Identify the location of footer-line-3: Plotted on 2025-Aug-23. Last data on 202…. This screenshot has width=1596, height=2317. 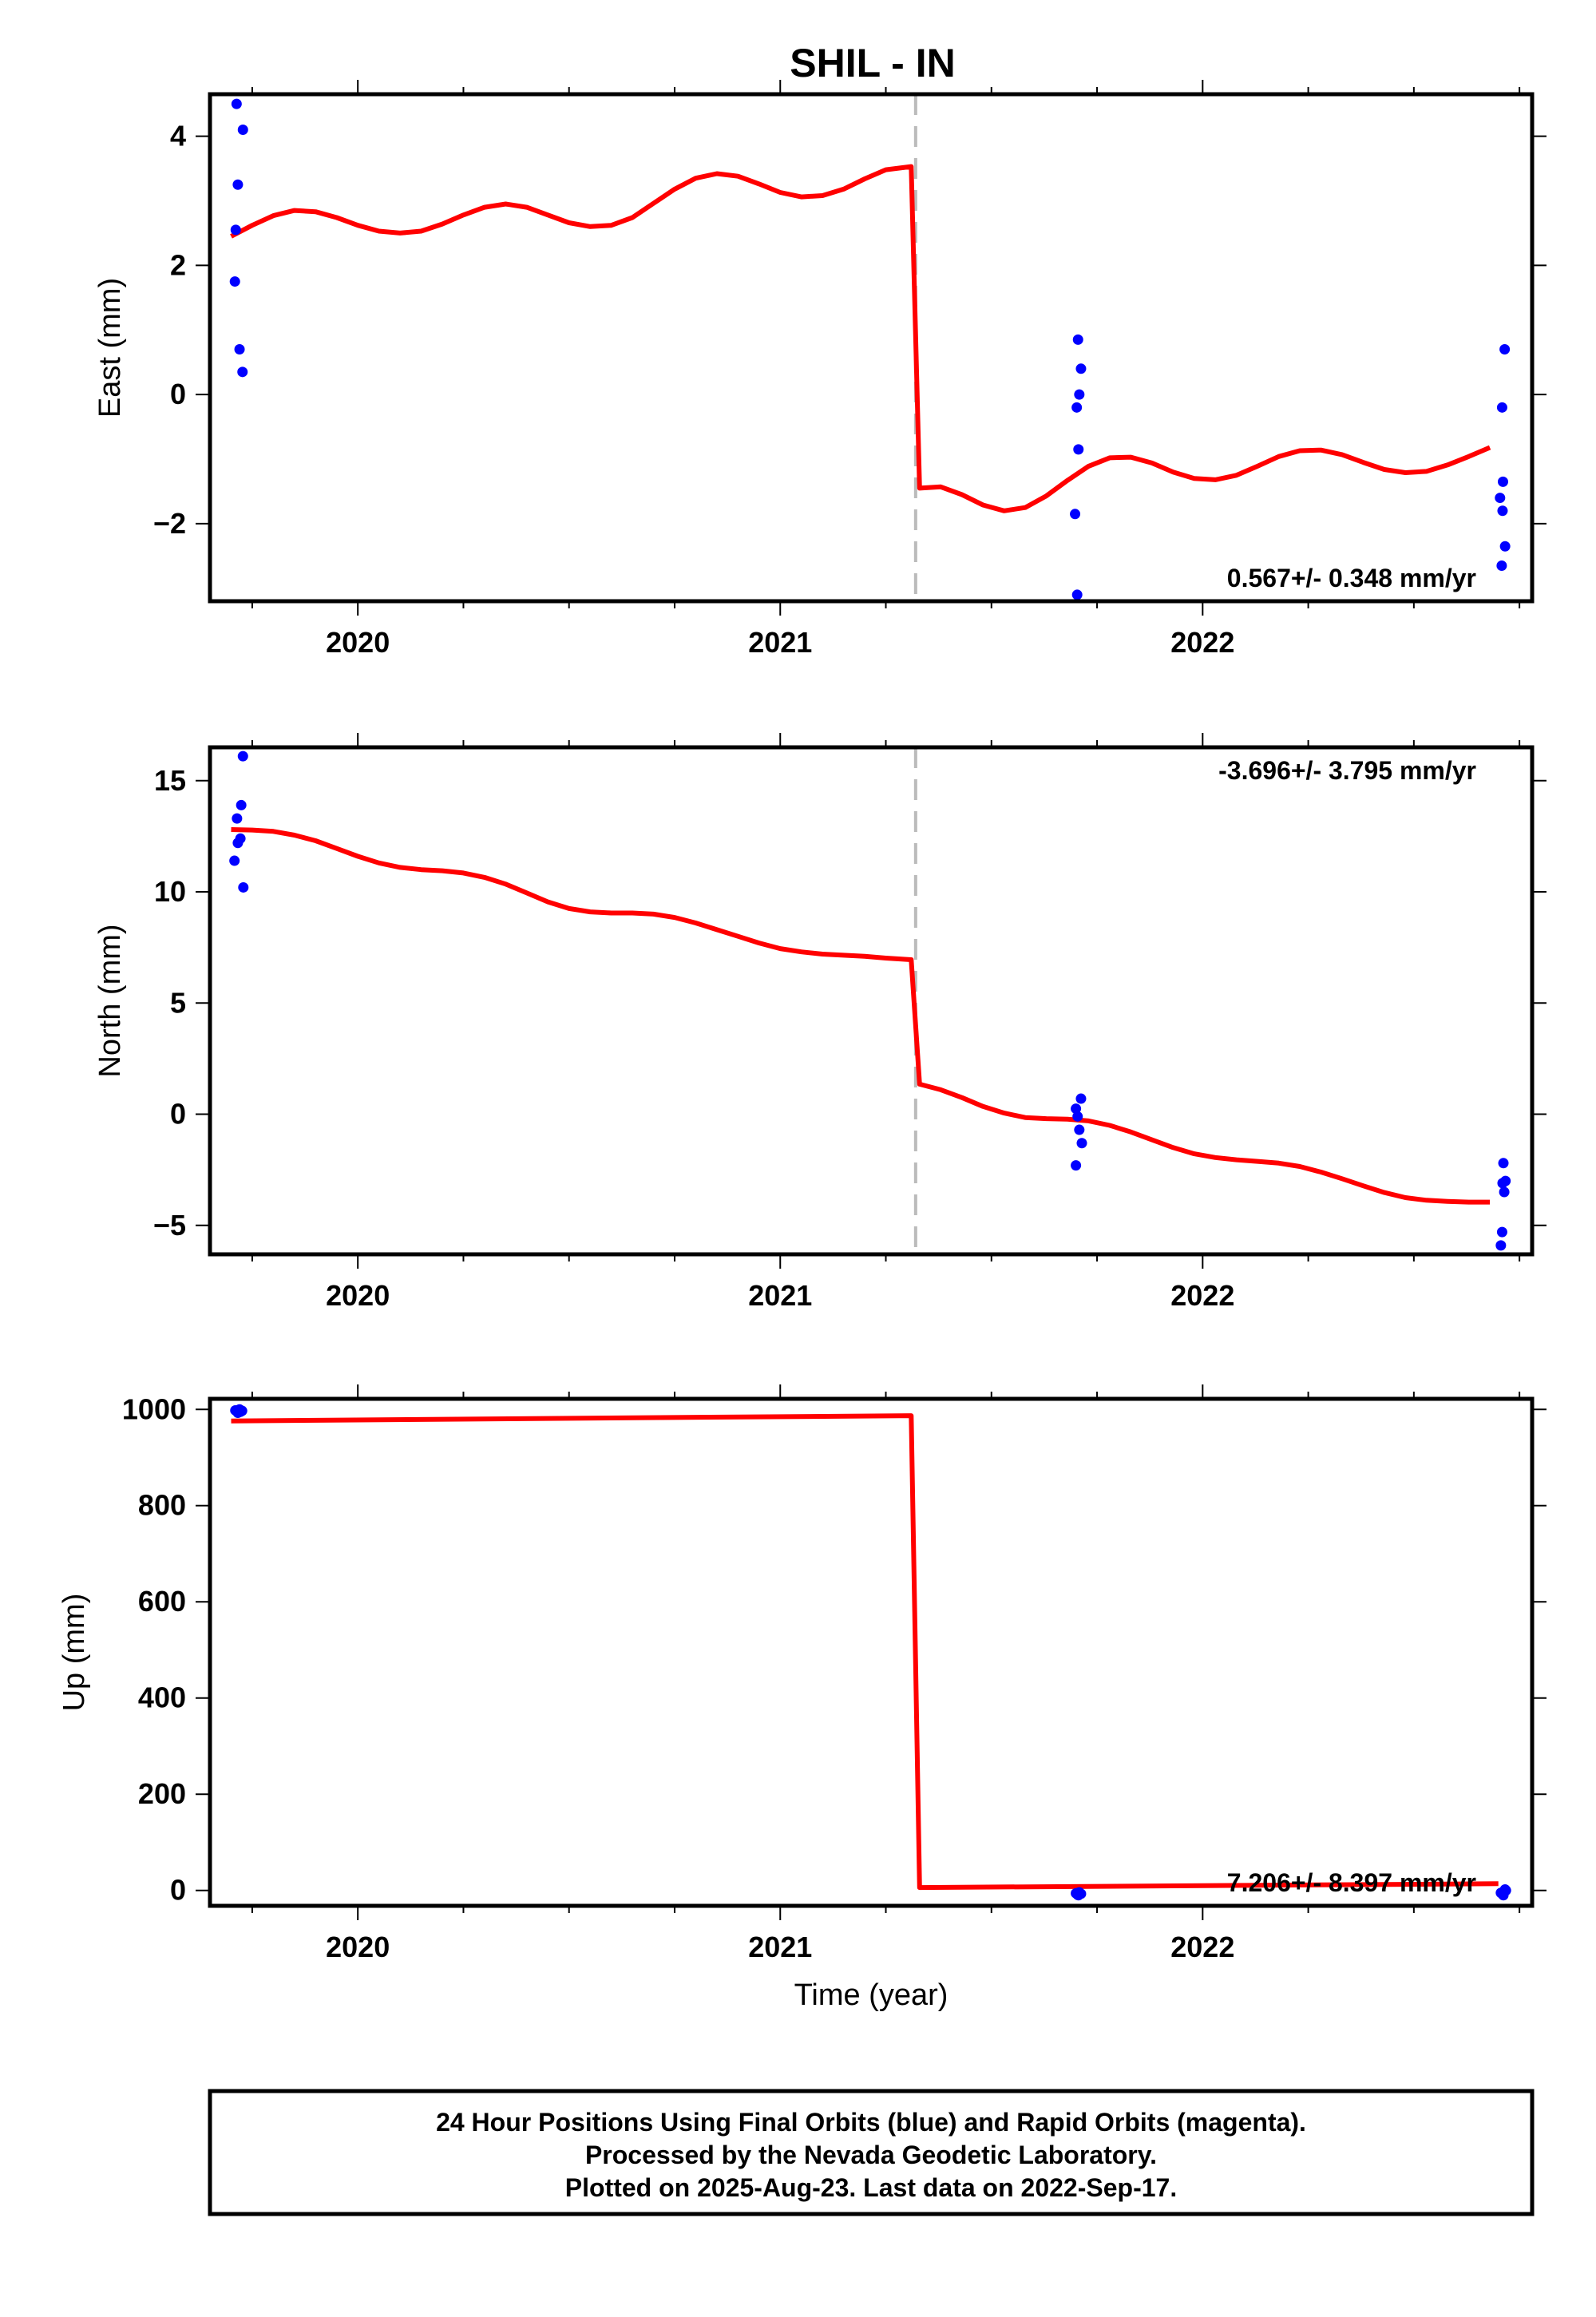
(871, 2187).